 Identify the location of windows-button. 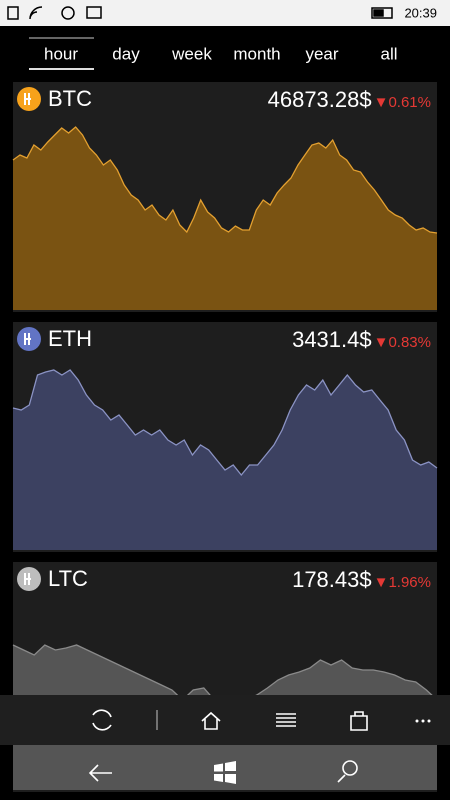
(225, 772).